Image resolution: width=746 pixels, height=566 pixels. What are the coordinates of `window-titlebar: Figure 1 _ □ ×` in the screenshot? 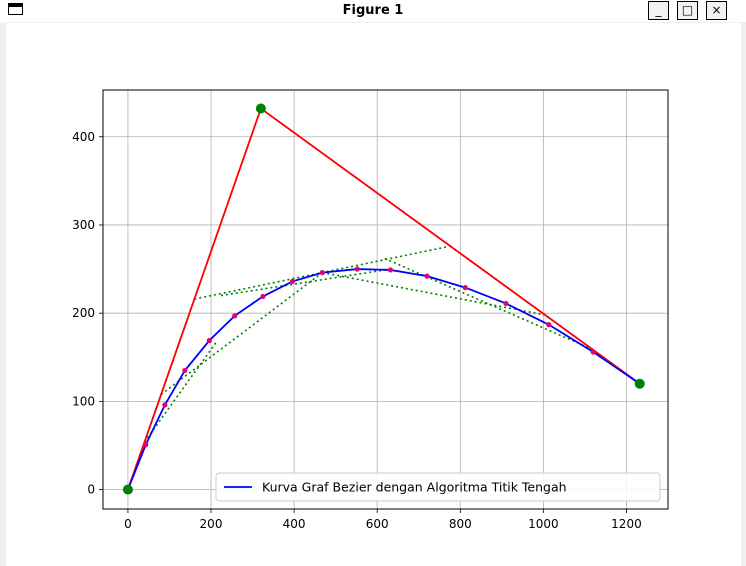 It's located at (373, 11).